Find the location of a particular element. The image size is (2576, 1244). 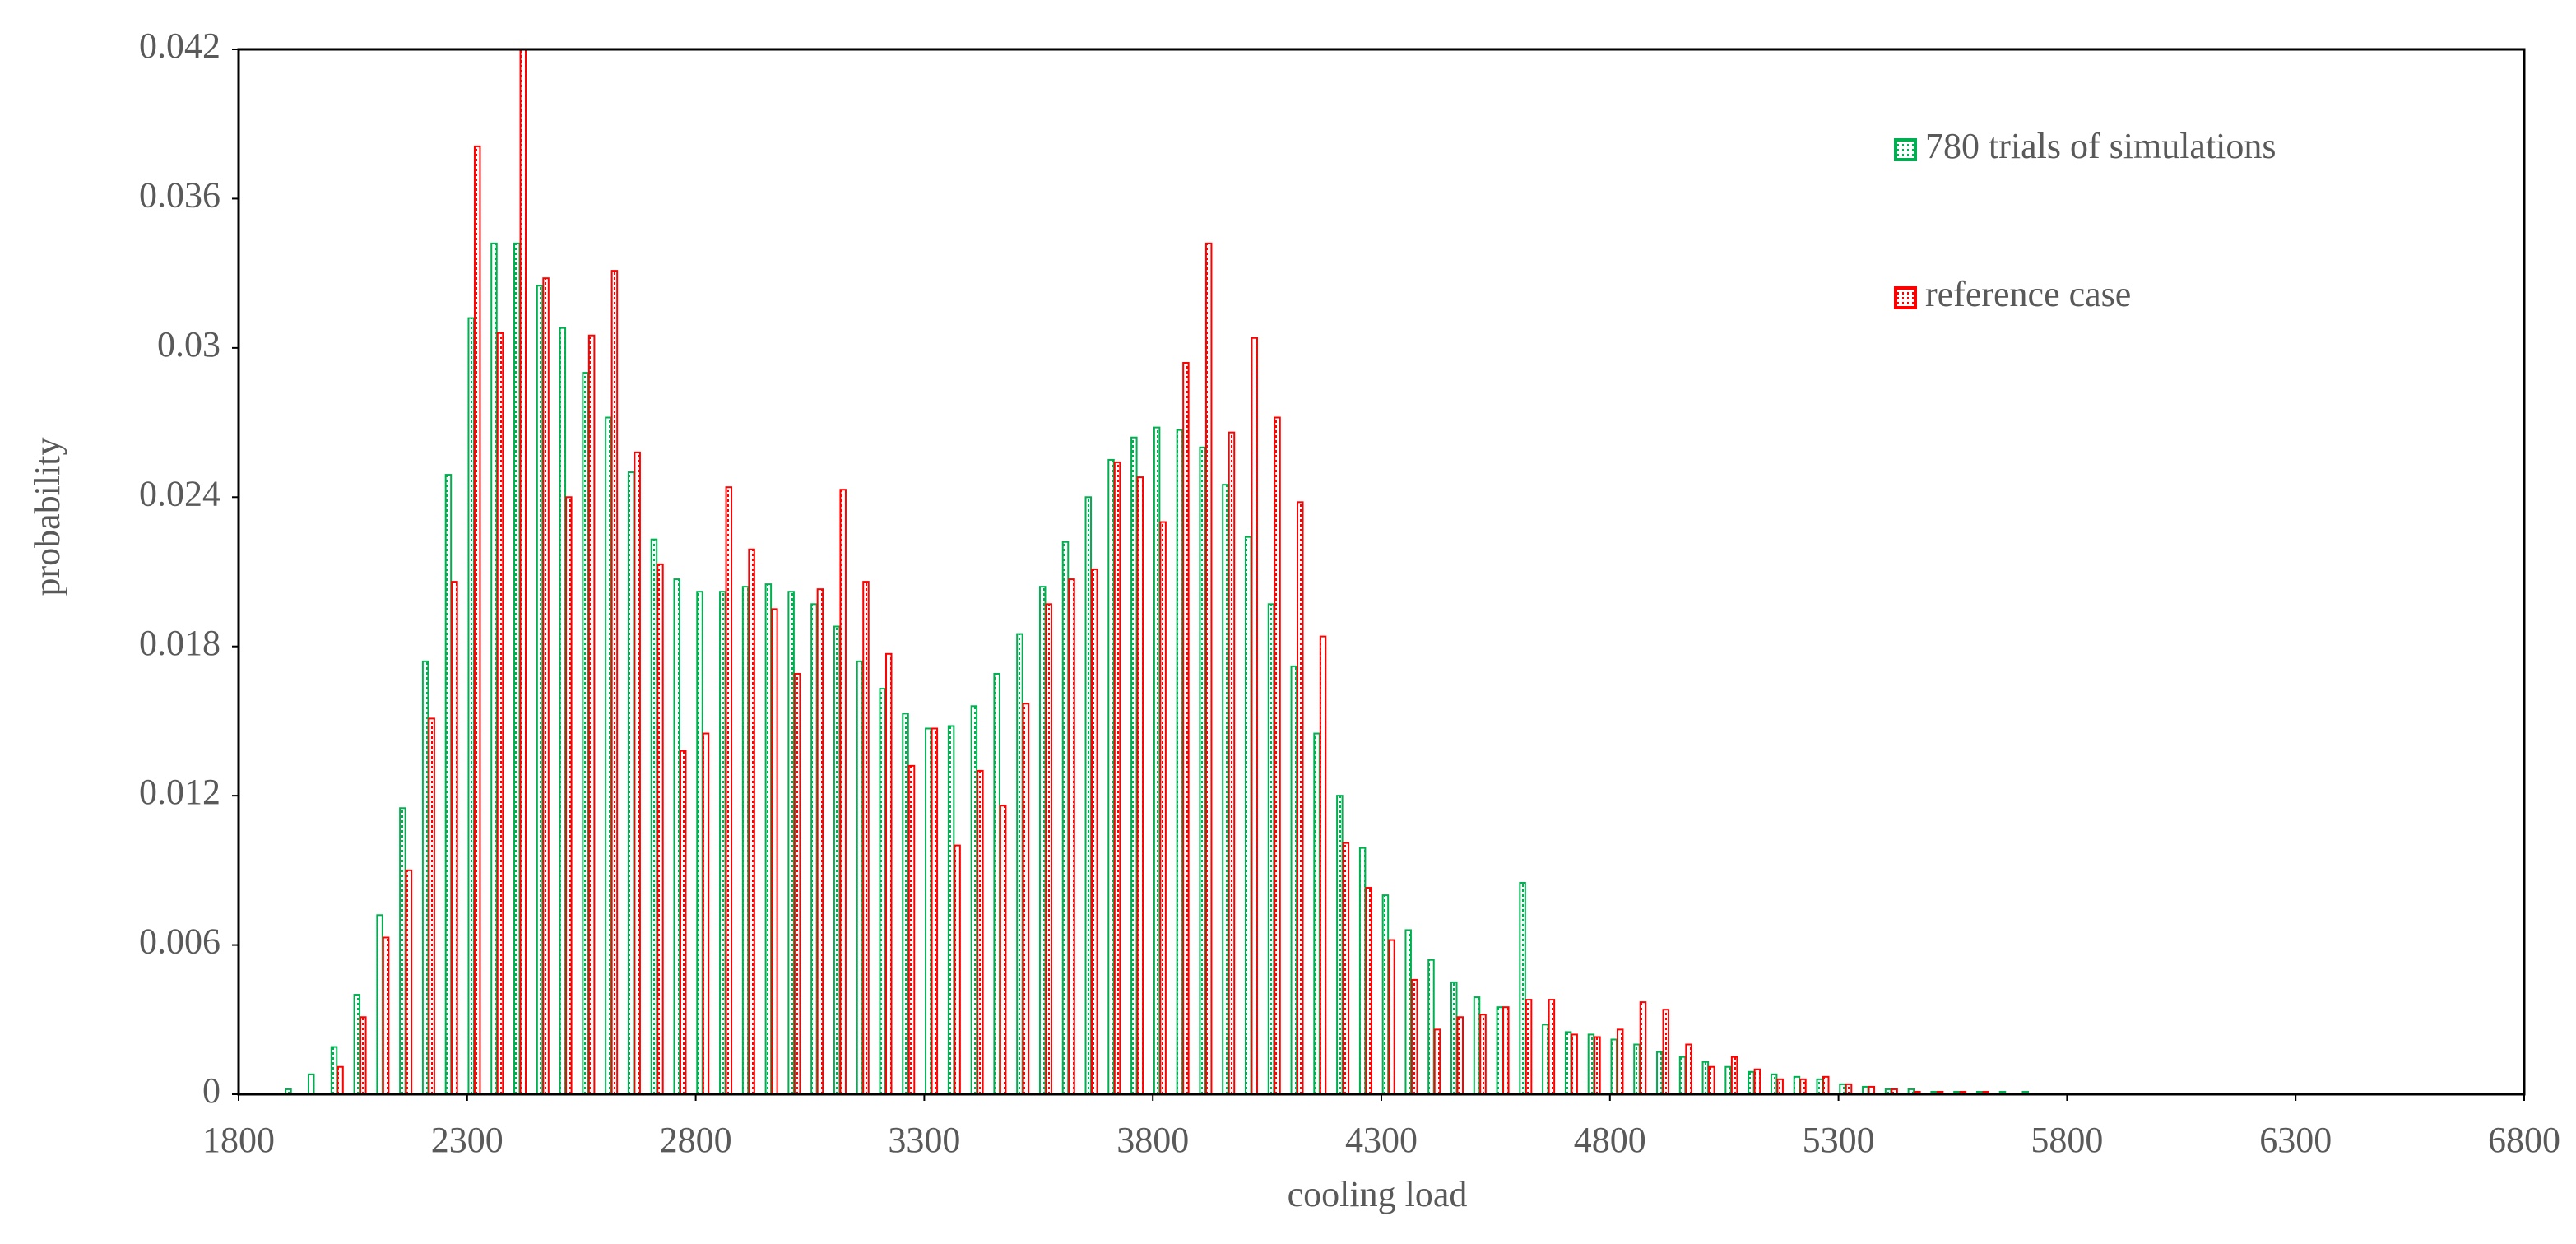

x-tick-label: 4300 is located at coordinates (1381, 1140).